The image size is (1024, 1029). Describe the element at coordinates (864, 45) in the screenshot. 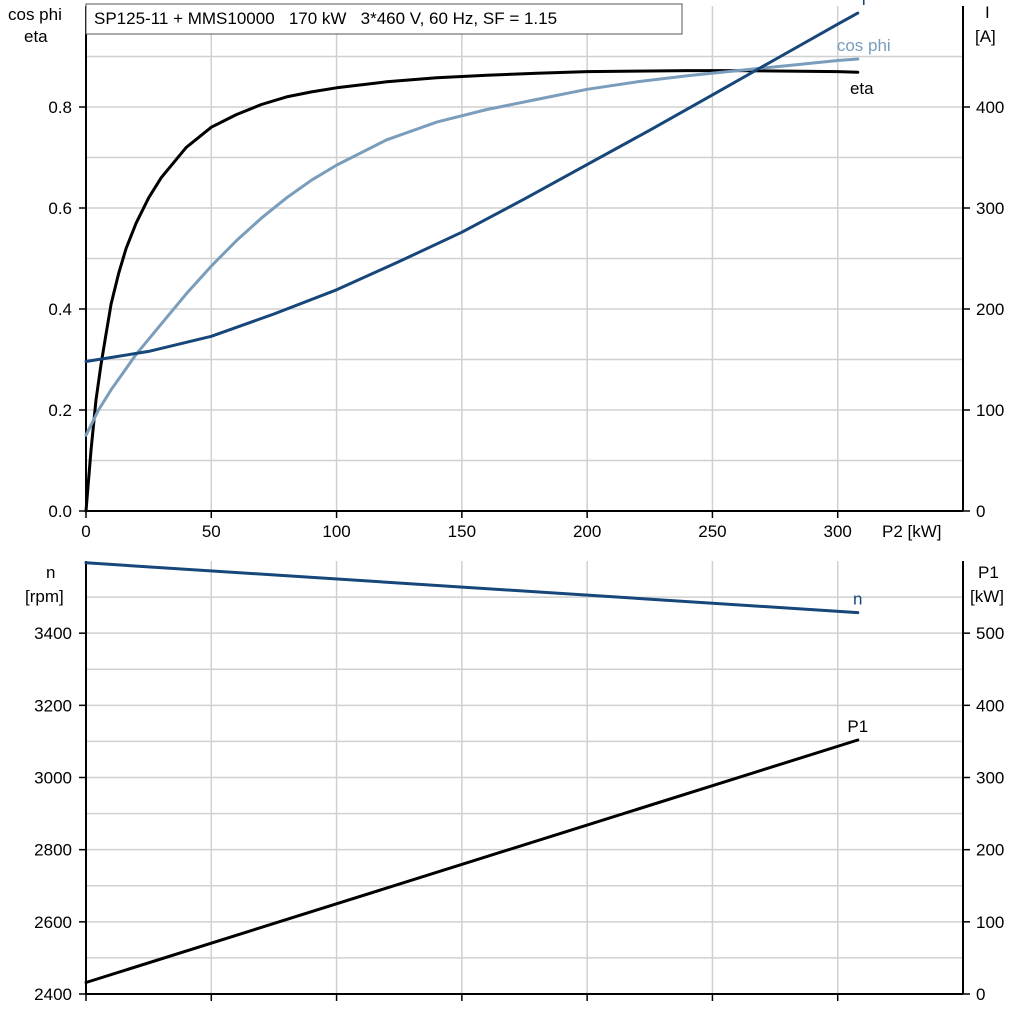

I see `top-series-label-cos-phi: cos phi` at that location.